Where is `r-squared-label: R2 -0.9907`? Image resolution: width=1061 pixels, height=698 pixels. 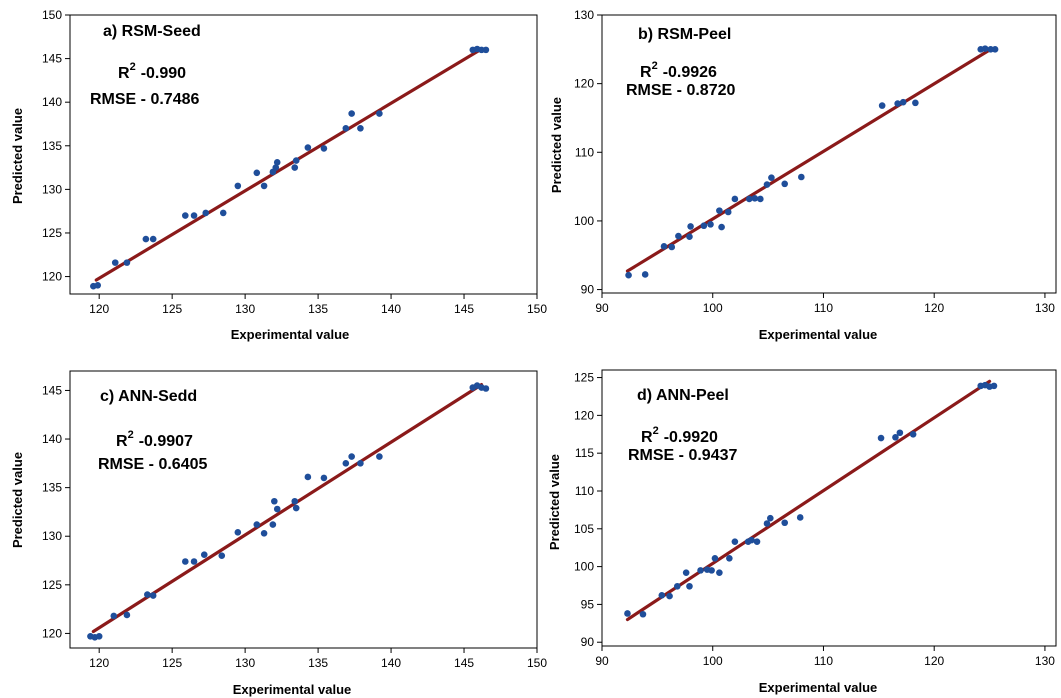
r-squared-label: R2 -0.9907 is located at coordinates (154, 439).